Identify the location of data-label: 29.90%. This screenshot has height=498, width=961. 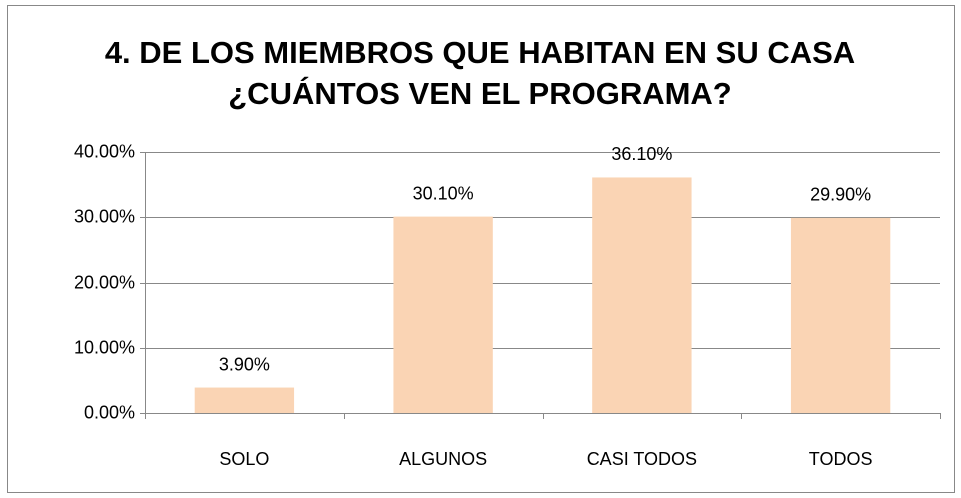
(840, 195).